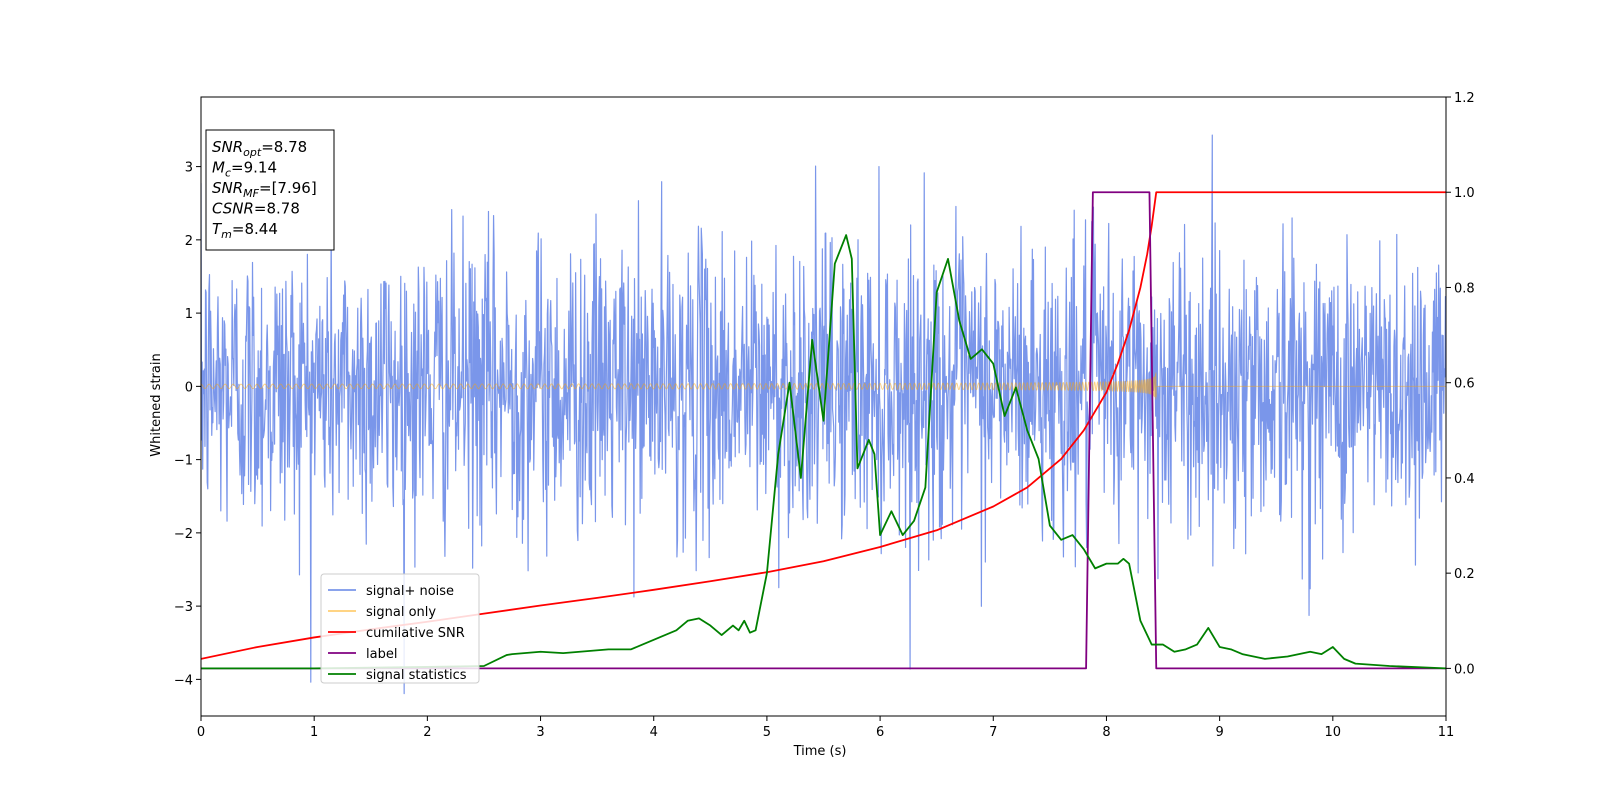  What do you see at coordinates (415, 633) in the screenshot?
I see `legend-label: cumilative SNR` at bounding box center [415, 633].